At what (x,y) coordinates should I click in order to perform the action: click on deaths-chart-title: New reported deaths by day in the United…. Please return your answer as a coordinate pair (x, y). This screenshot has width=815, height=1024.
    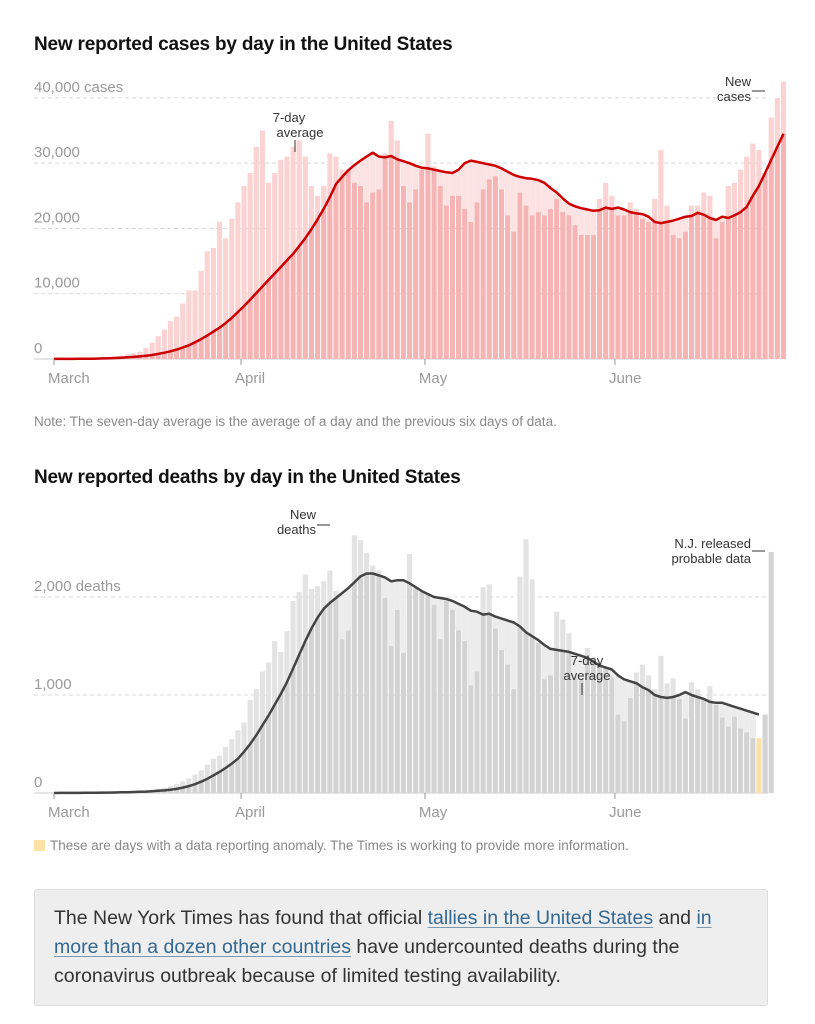
    Looking at the image, I should click on (247, 477).